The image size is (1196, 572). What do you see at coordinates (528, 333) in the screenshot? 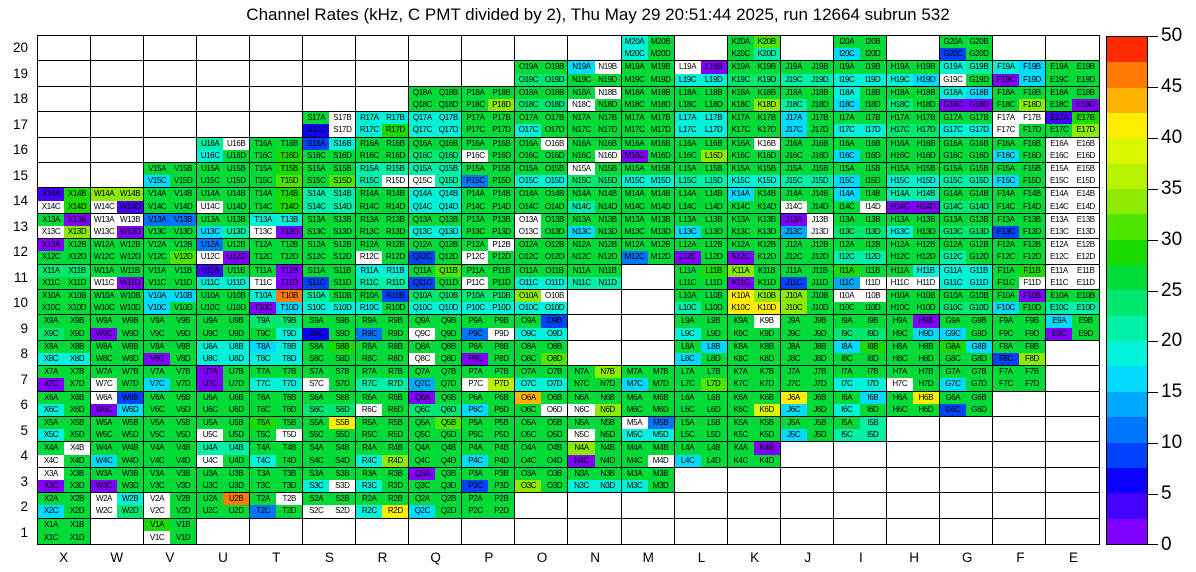
I see `heatmap-cell: O9C` at bounding box center [528, 333].